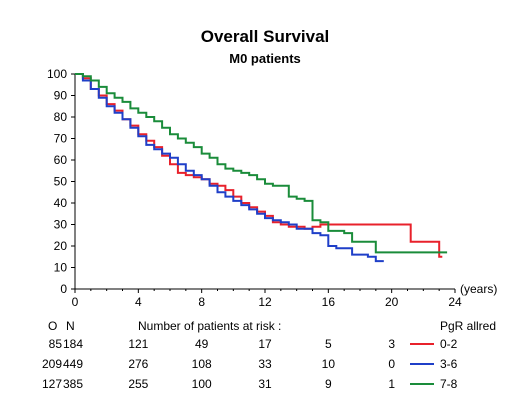  What do you see at coordinates (56, 344) in the screenshot?
I see `risk-o-value: 85` at bounding box center [56, 344].